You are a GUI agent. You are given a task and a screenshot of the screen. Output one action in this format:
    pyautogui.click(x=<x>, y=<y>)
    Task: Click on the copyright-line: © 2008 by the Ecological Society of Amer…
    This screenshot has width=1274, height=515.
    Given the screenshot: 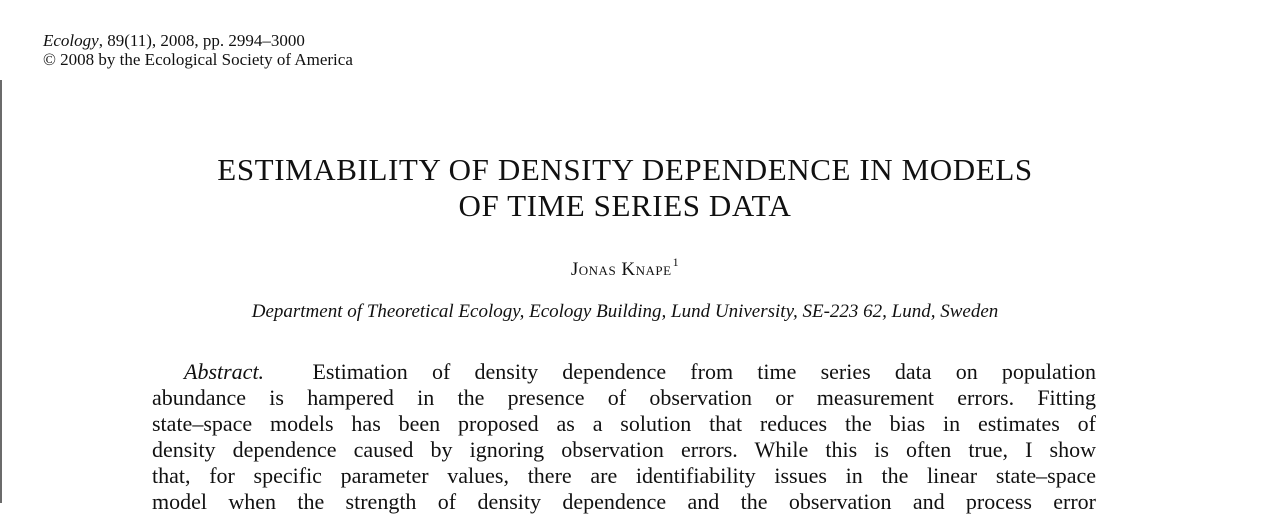 What is the action you would take?
    pyautogui.click(x=198, y=59)
    